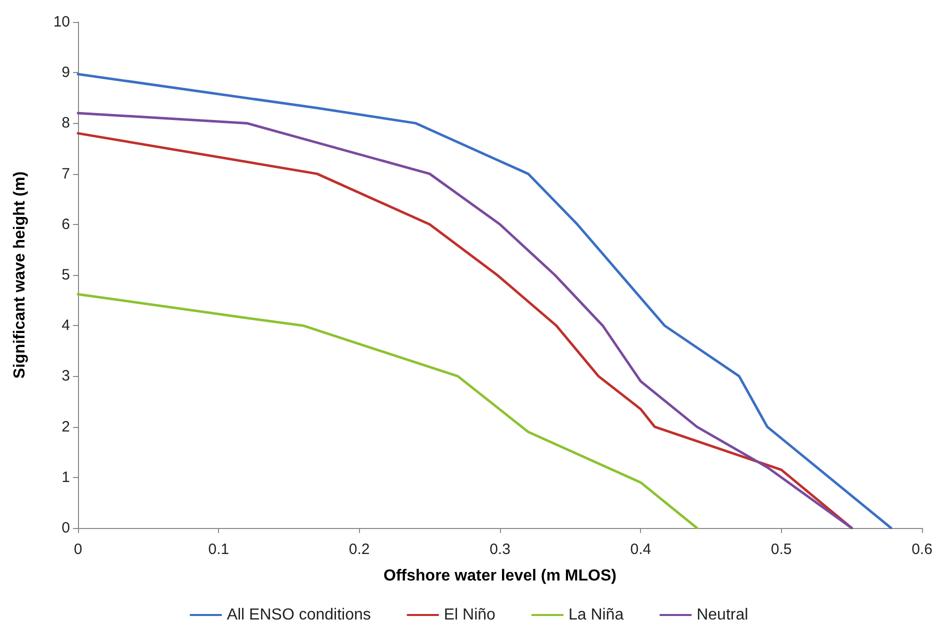 This screenshot has height=632, width=938. I want to click on x-tick-label: 0.2, so click(359, 549).